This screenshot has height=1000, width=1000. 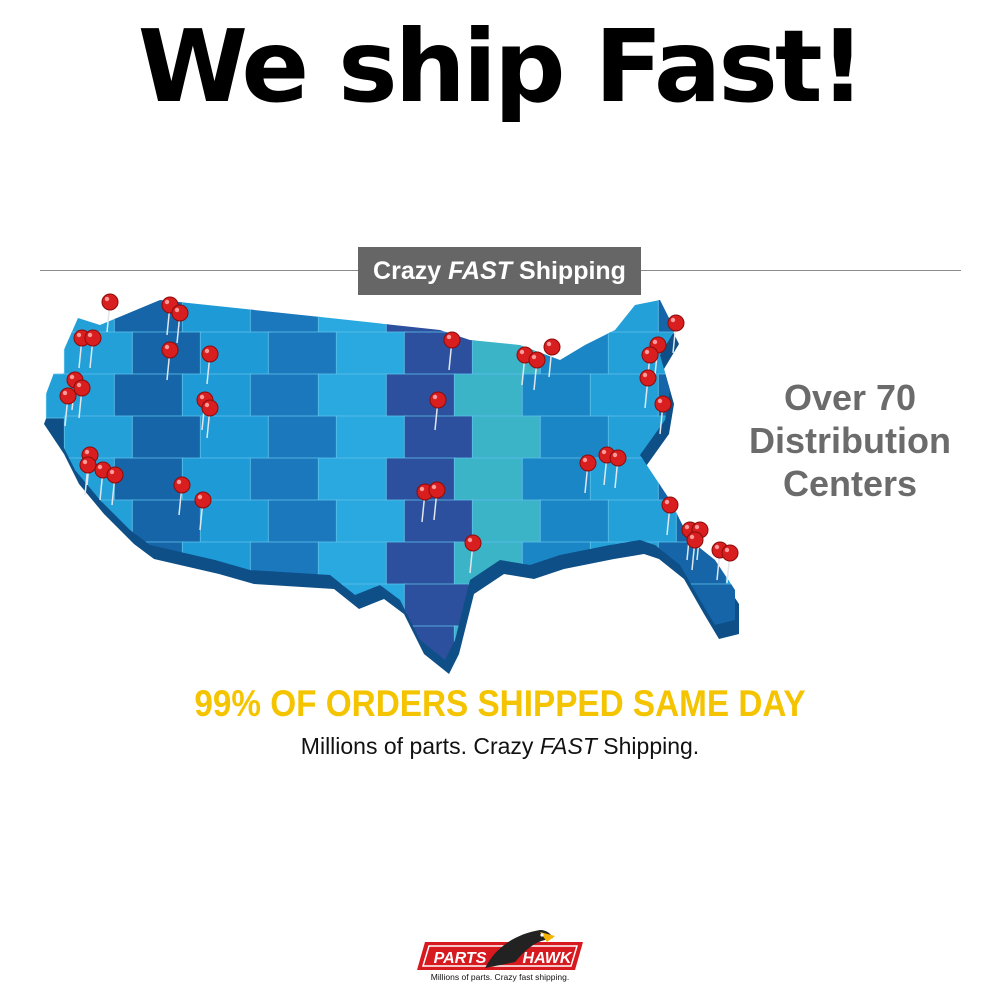 I want to click on tagline-text-3: Shipping., so click(x=651, y=746).